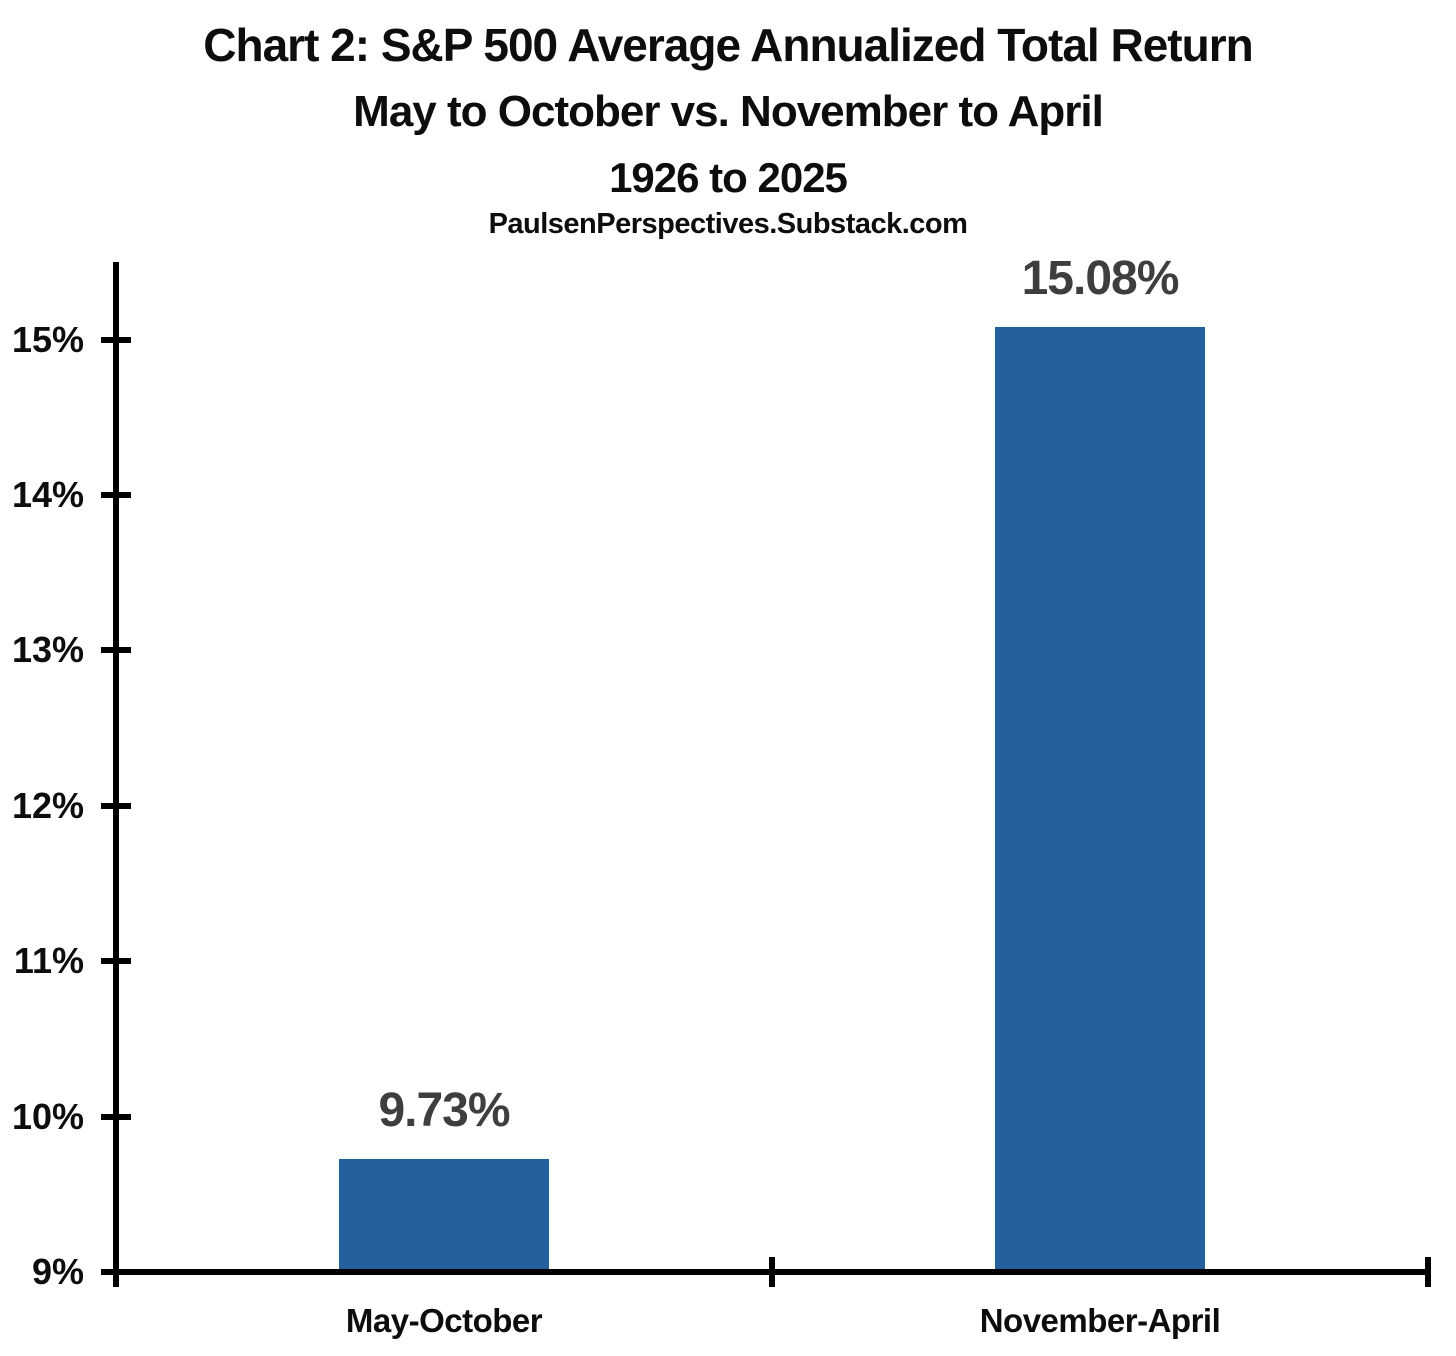 This screenshot has height=1356, width=1456. I want to click on category-label-may-october: May-October, so click(444, 1320).